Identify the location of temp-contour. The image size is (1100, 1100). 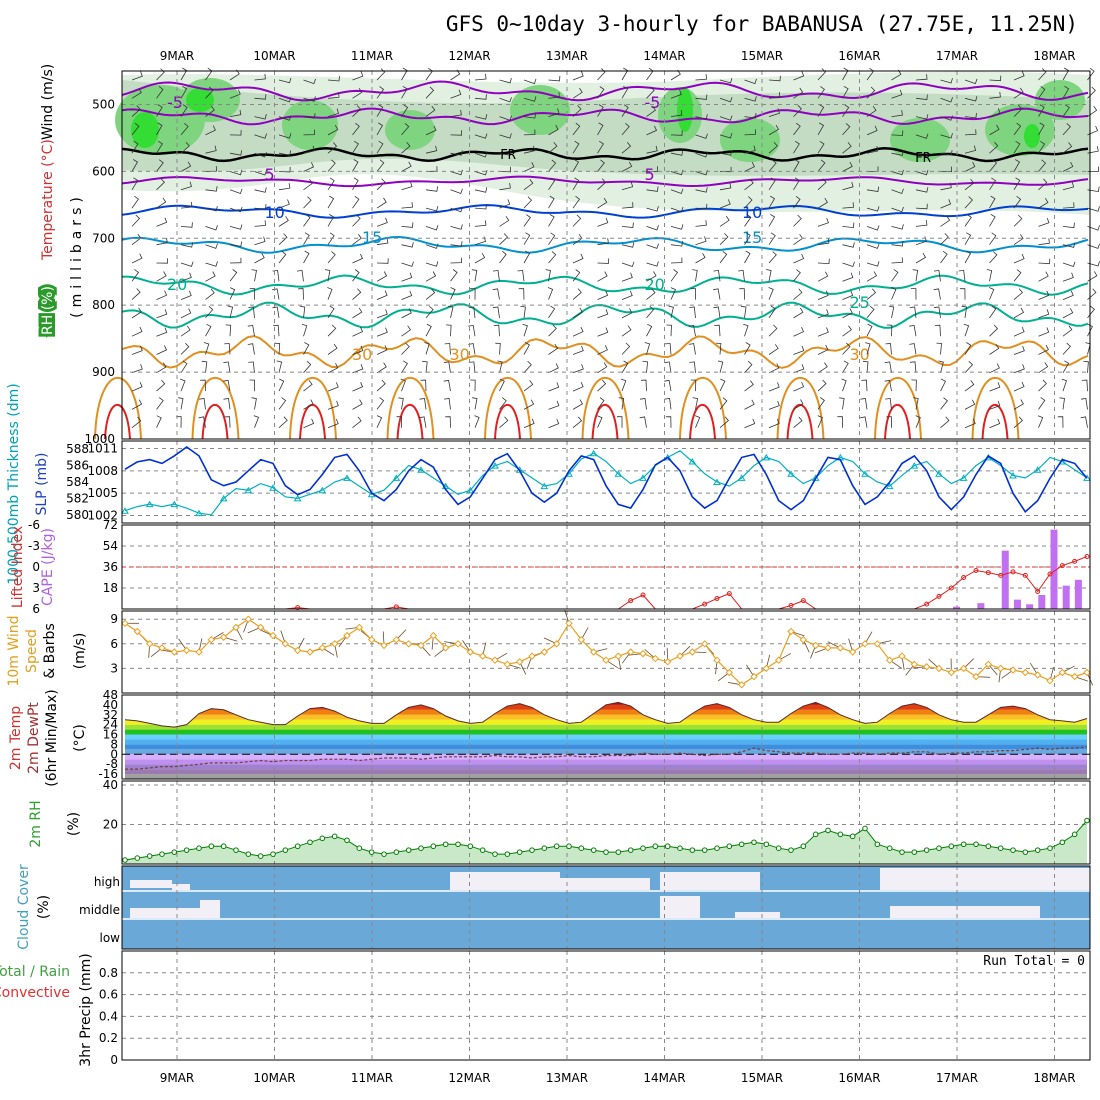
(605, 91).